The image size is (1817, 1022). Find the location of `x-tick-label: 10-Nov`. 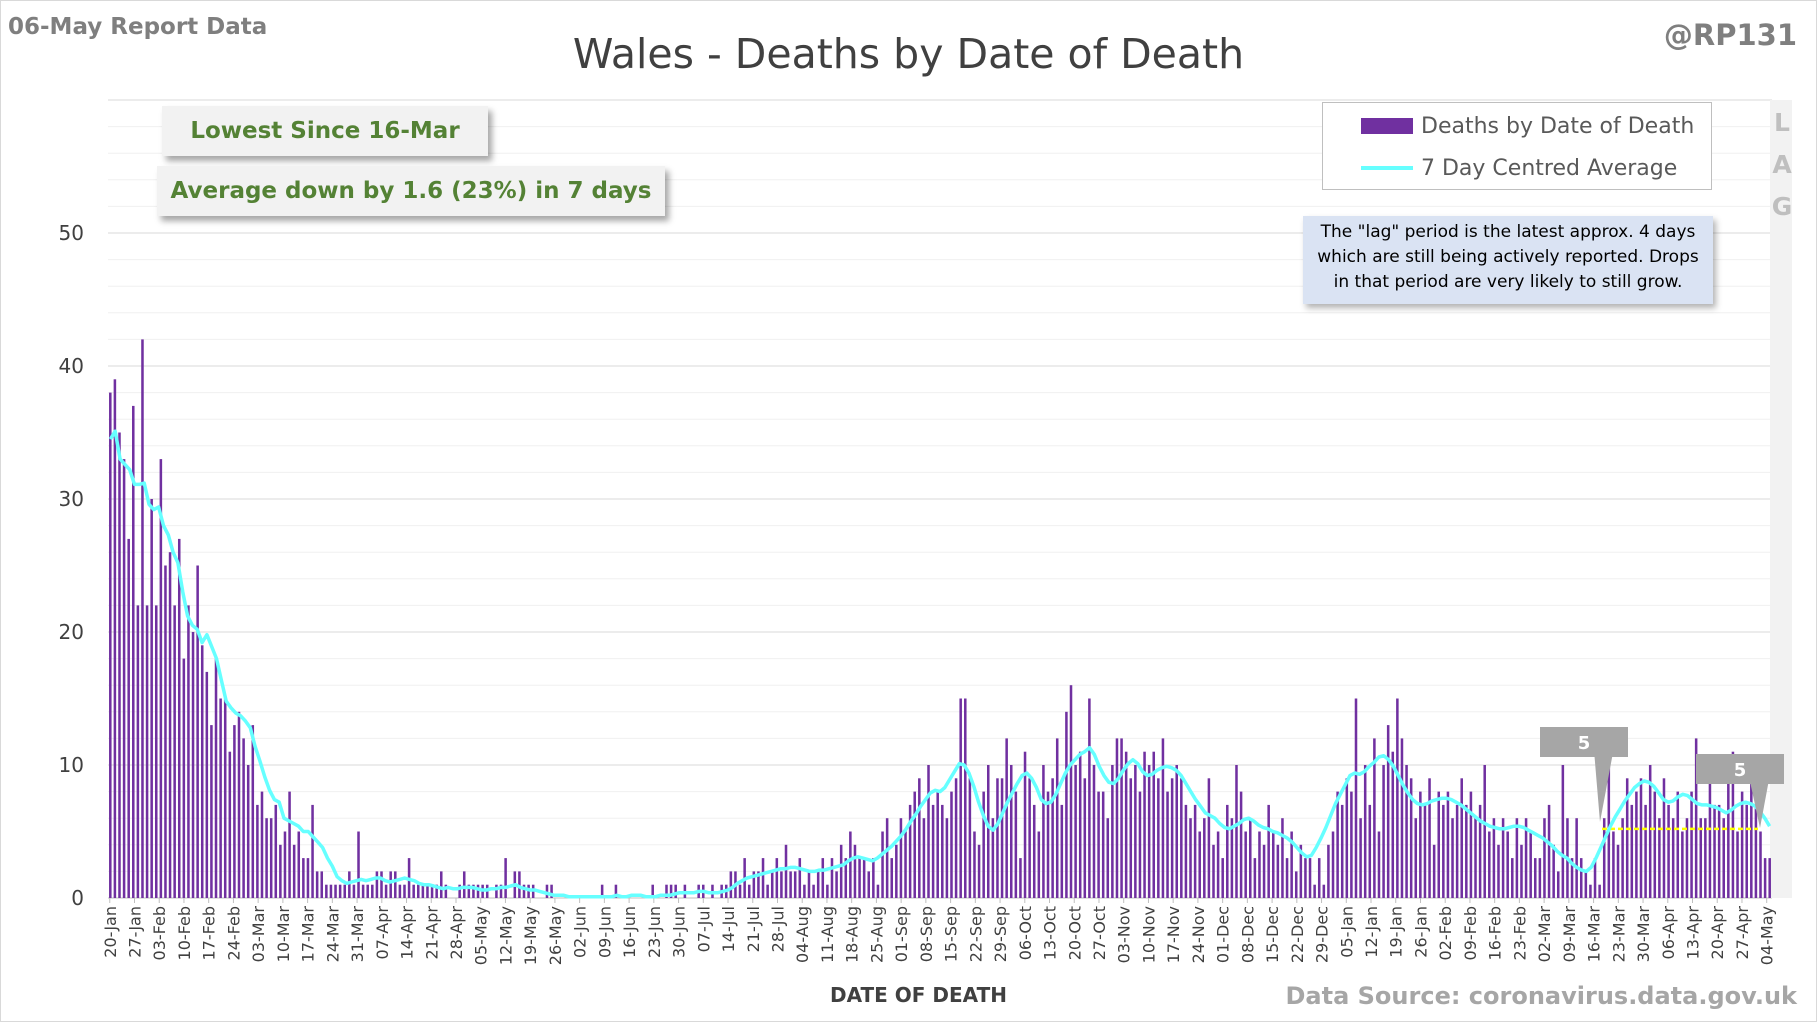

x-tick-label: 10-Nov is located at coordinates (1148, 934).